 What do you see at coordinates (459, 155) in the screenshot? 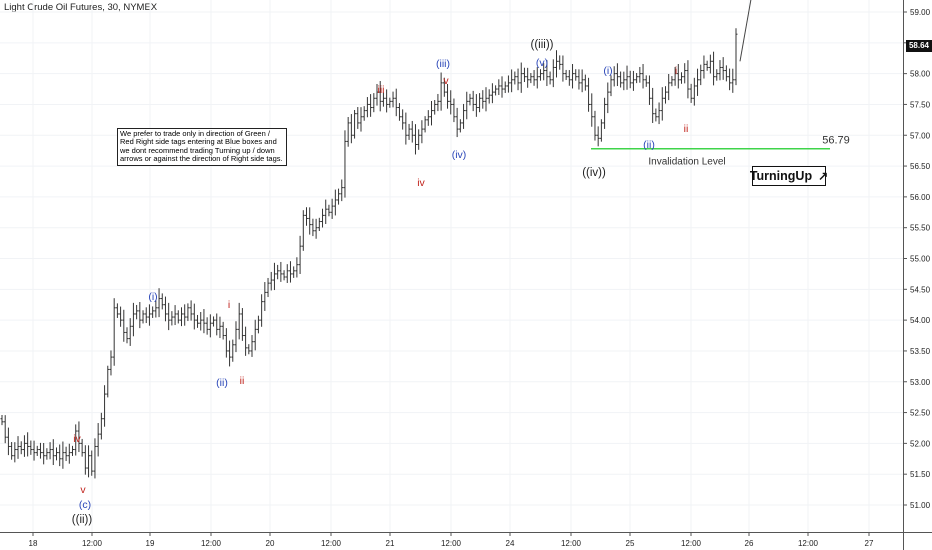
I see `wave-label: (iv)` at bounding box center [459, 155].